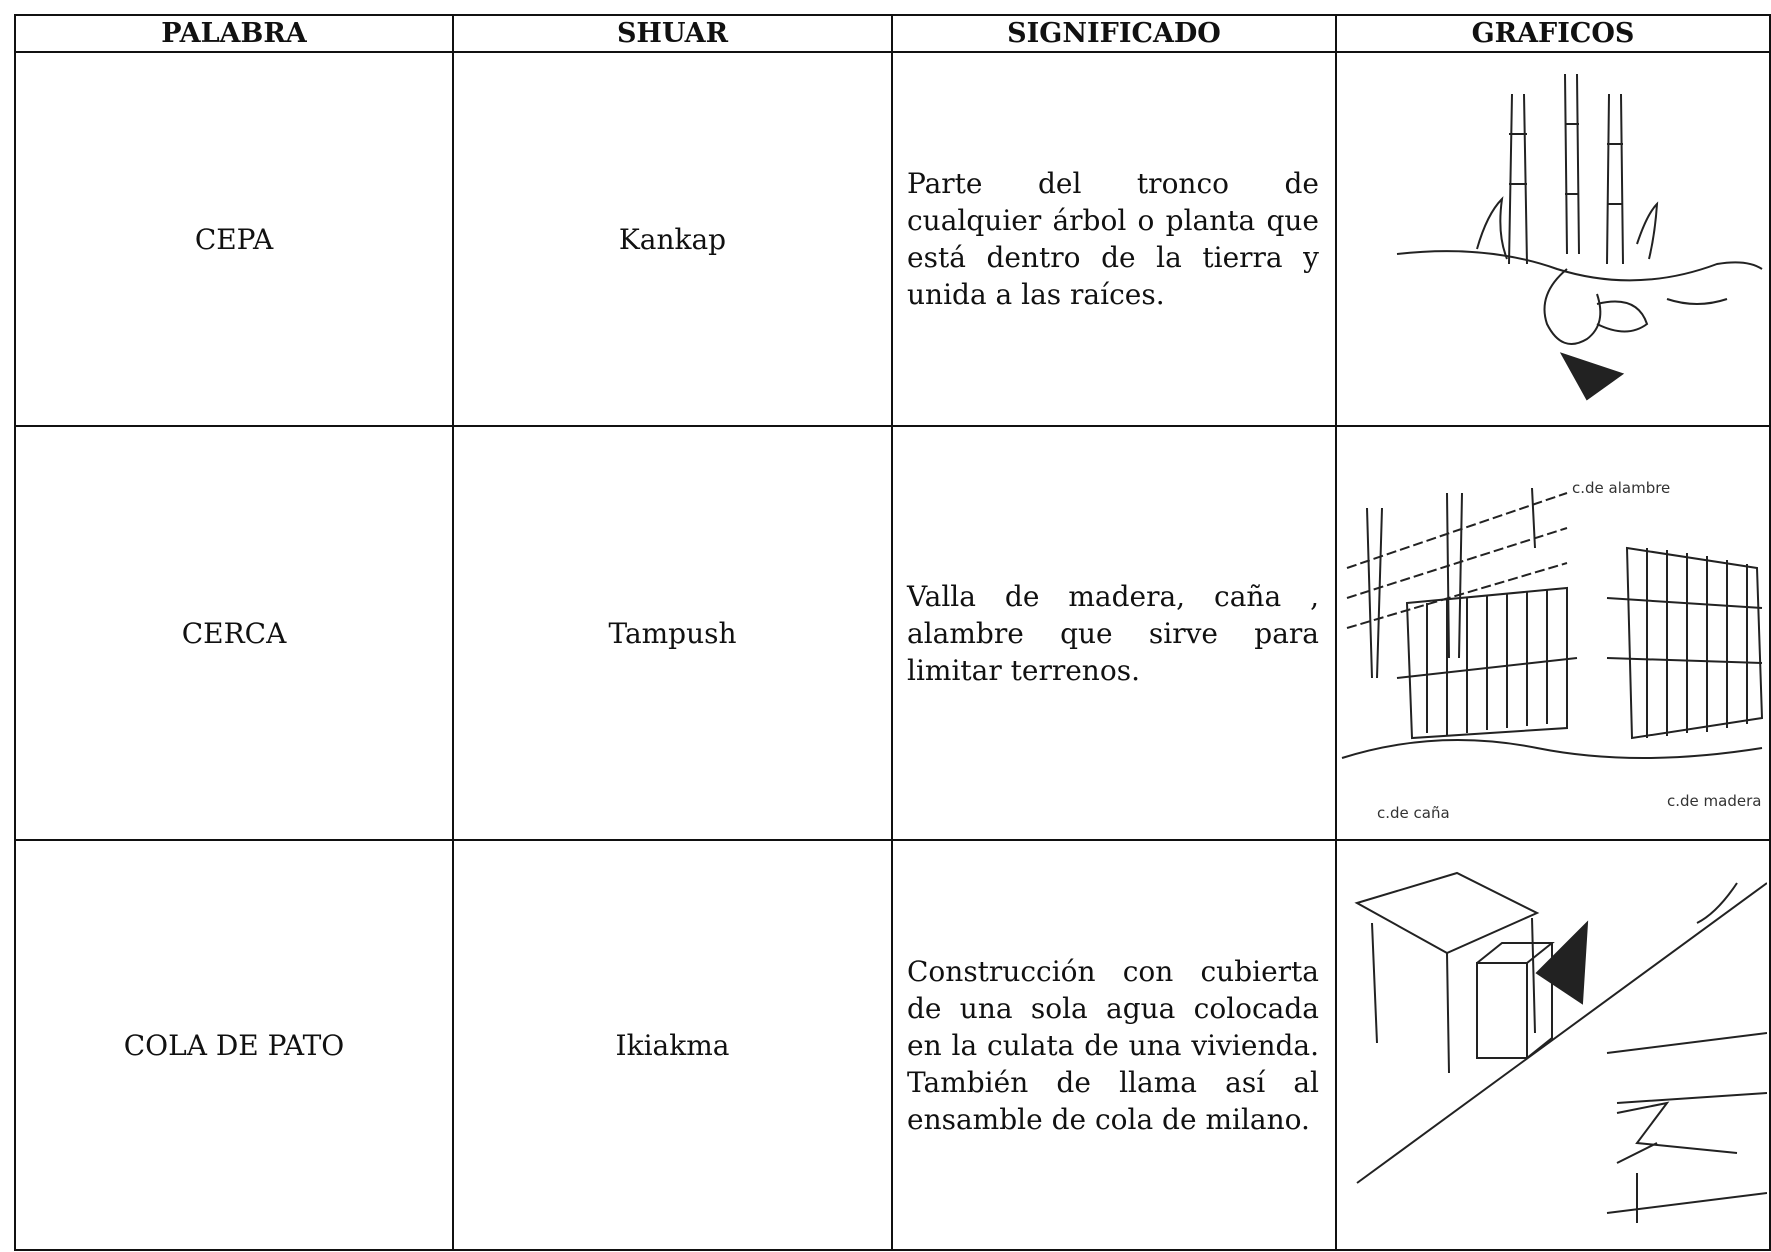  I want to click on cerca-sketch: c.de alambre c.de caña c.de madera, so click(1552, 650).